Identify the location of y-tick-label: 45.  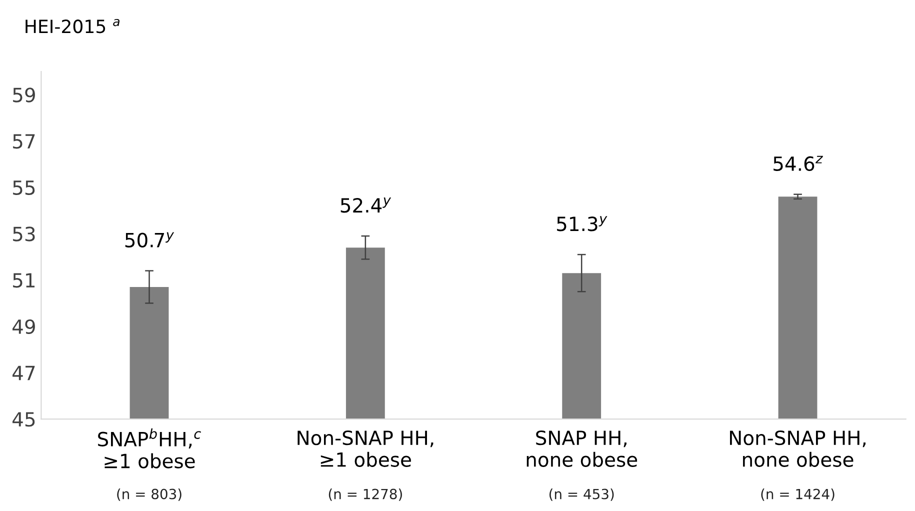
(23, 419).